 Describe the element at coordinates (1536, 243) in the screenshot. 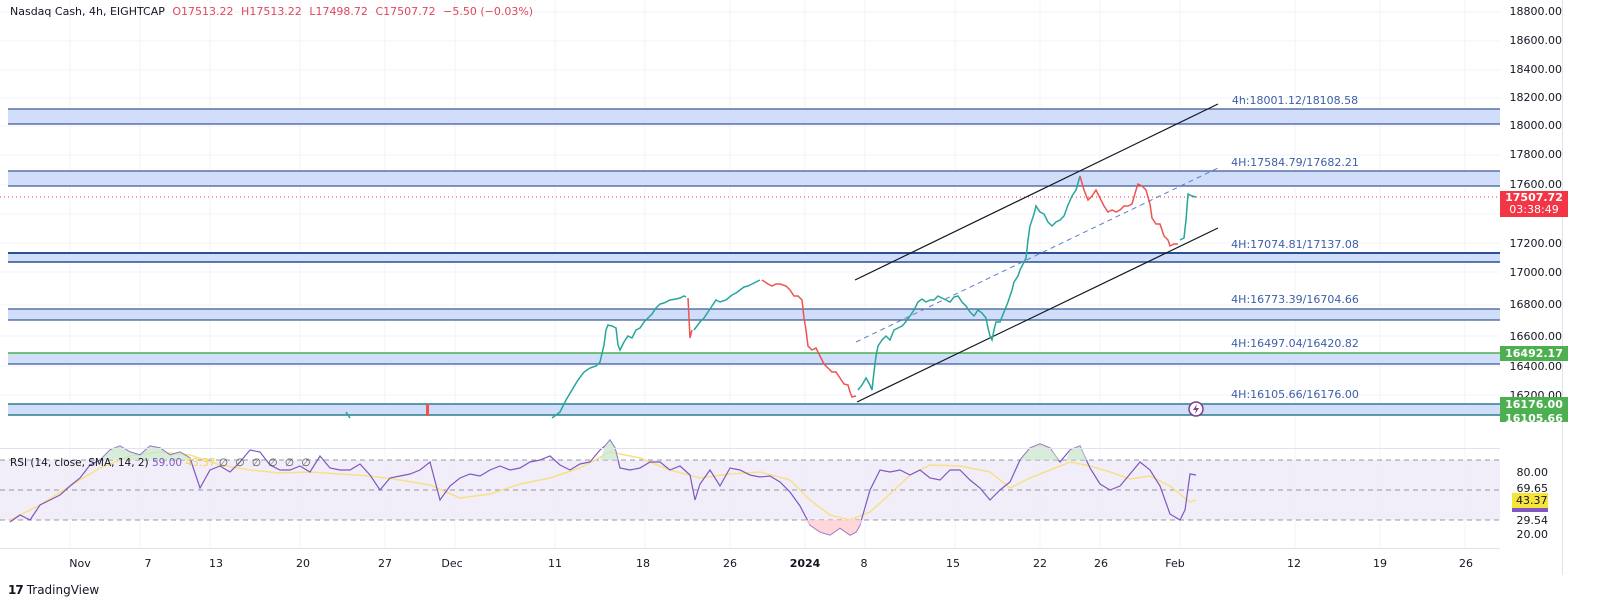

I see `price-tick: 17200.00` at that location.